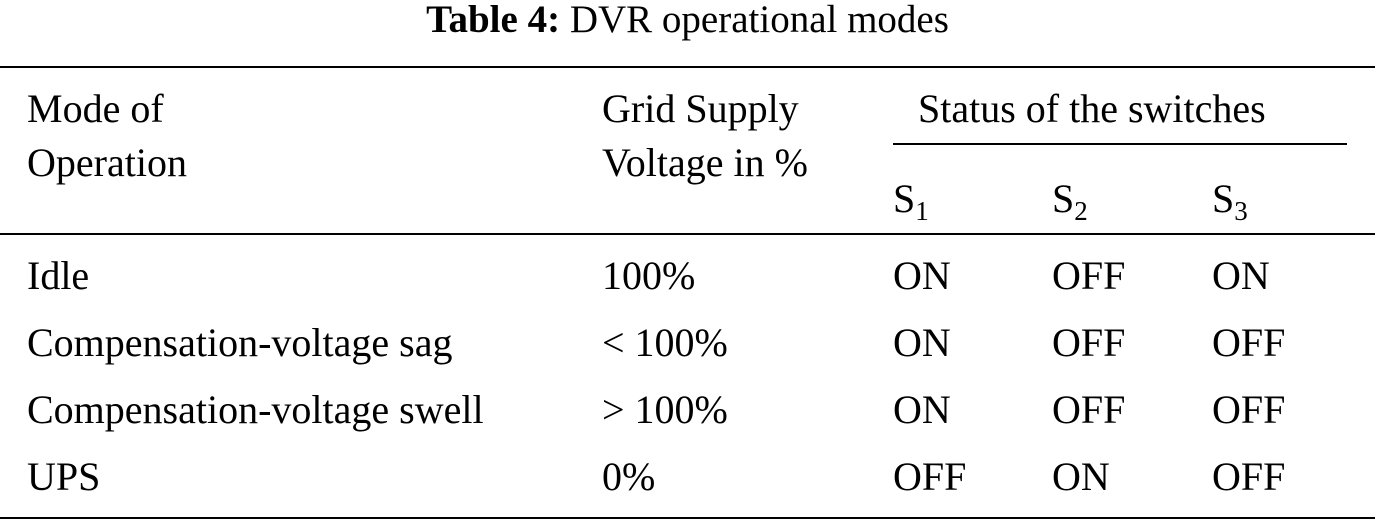 This screenshot has width=1375, height=522. Describe the element at coordinates (665, 409) in the screenshot. I see `row-3-voltage: > 100%` at that location.